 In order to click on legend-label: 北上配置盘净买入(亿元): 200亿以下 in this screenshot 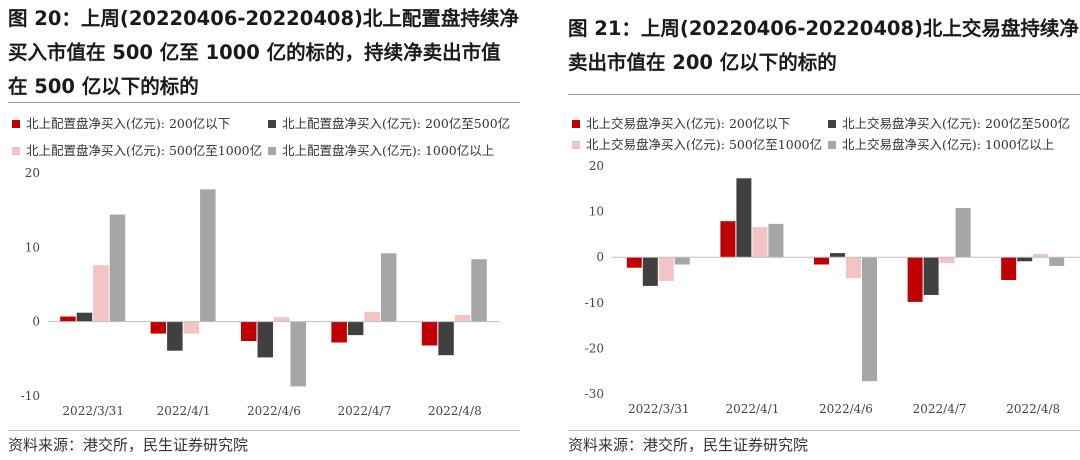, I will do `click(128, 123)`.